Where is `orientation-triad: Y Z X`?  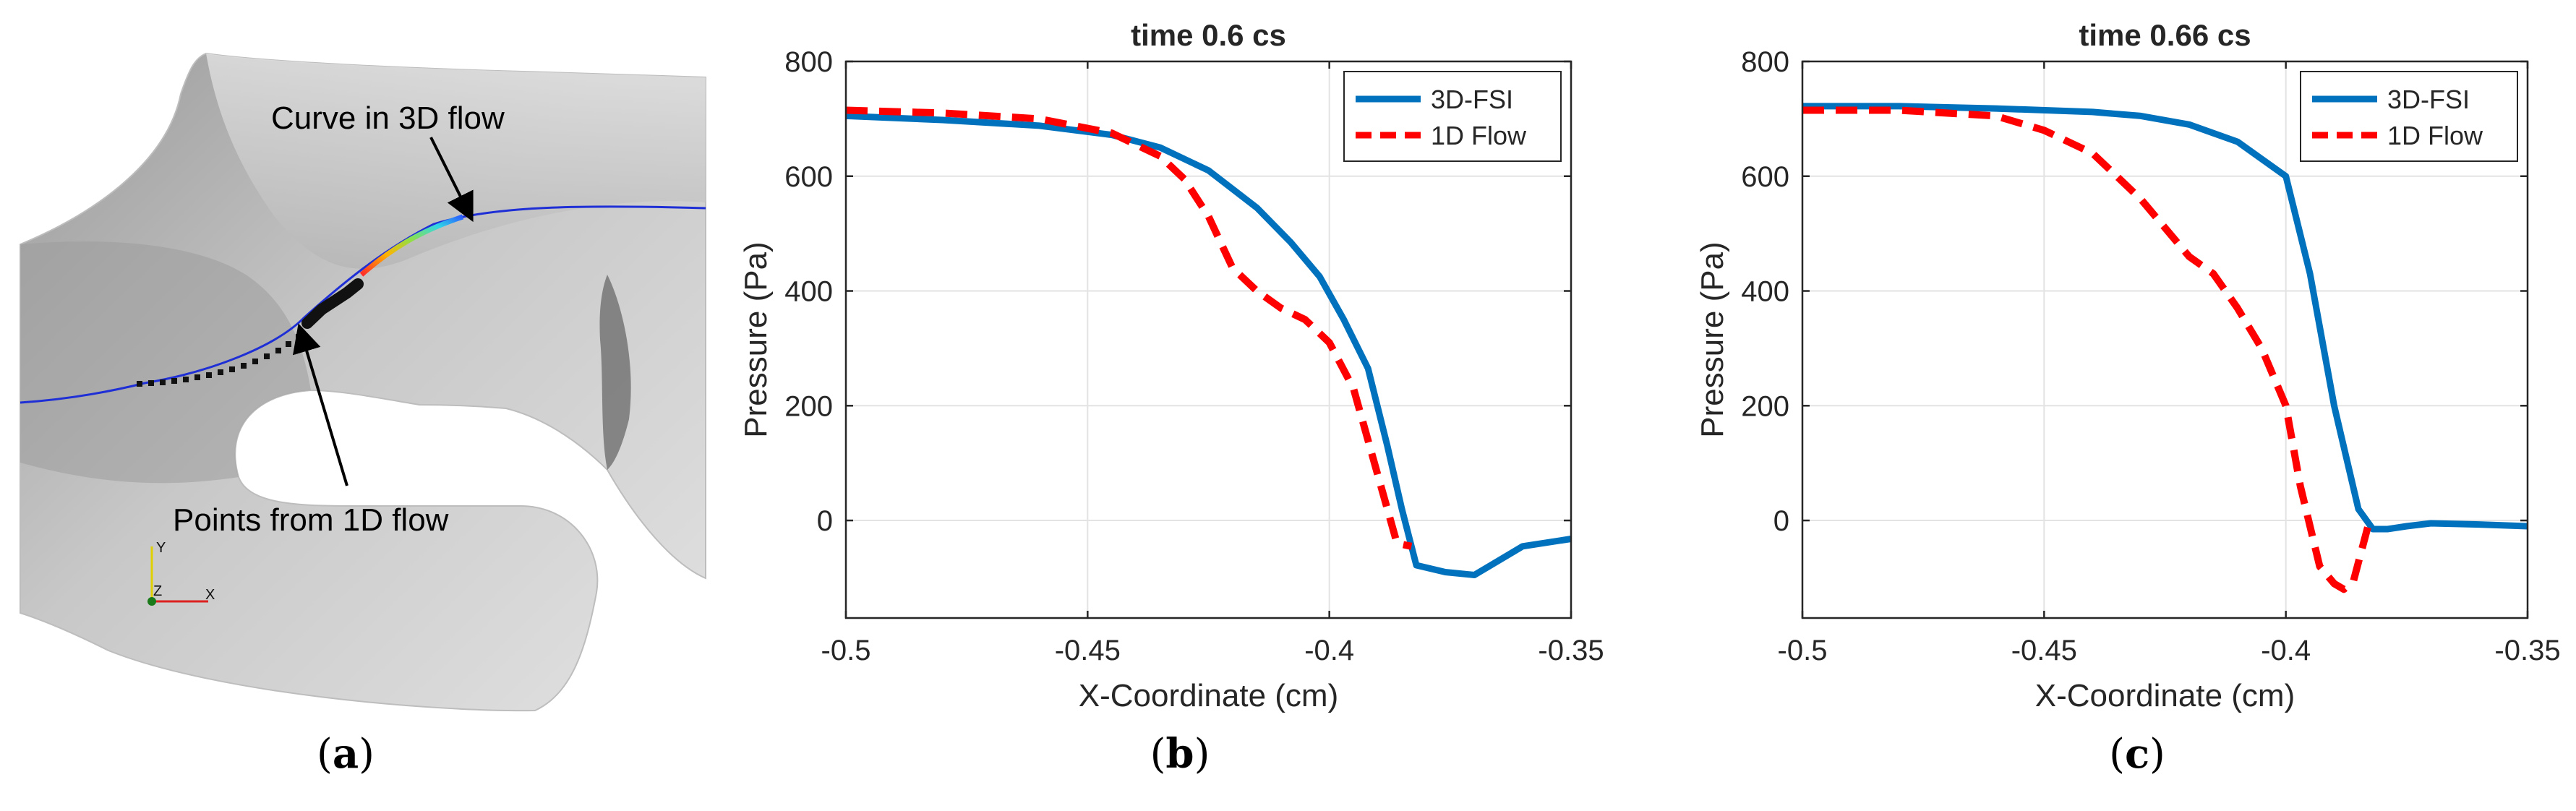
orientation-triad: Y Z X is located at coordinates (181, 573).